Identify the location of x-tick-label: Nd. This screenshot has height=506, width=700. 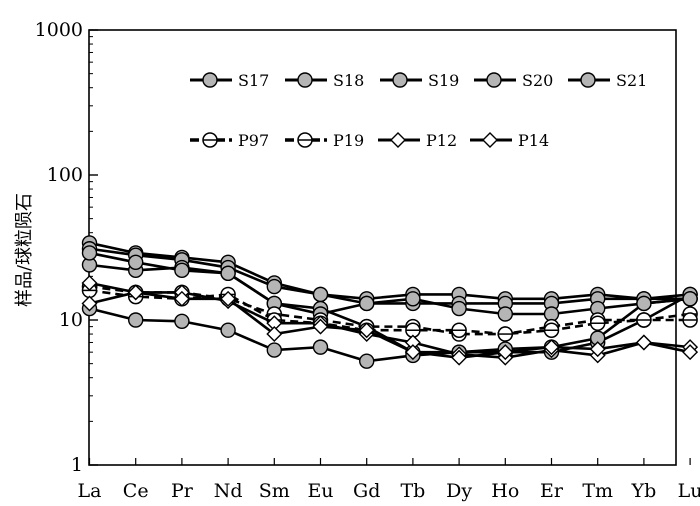
(228, 491).